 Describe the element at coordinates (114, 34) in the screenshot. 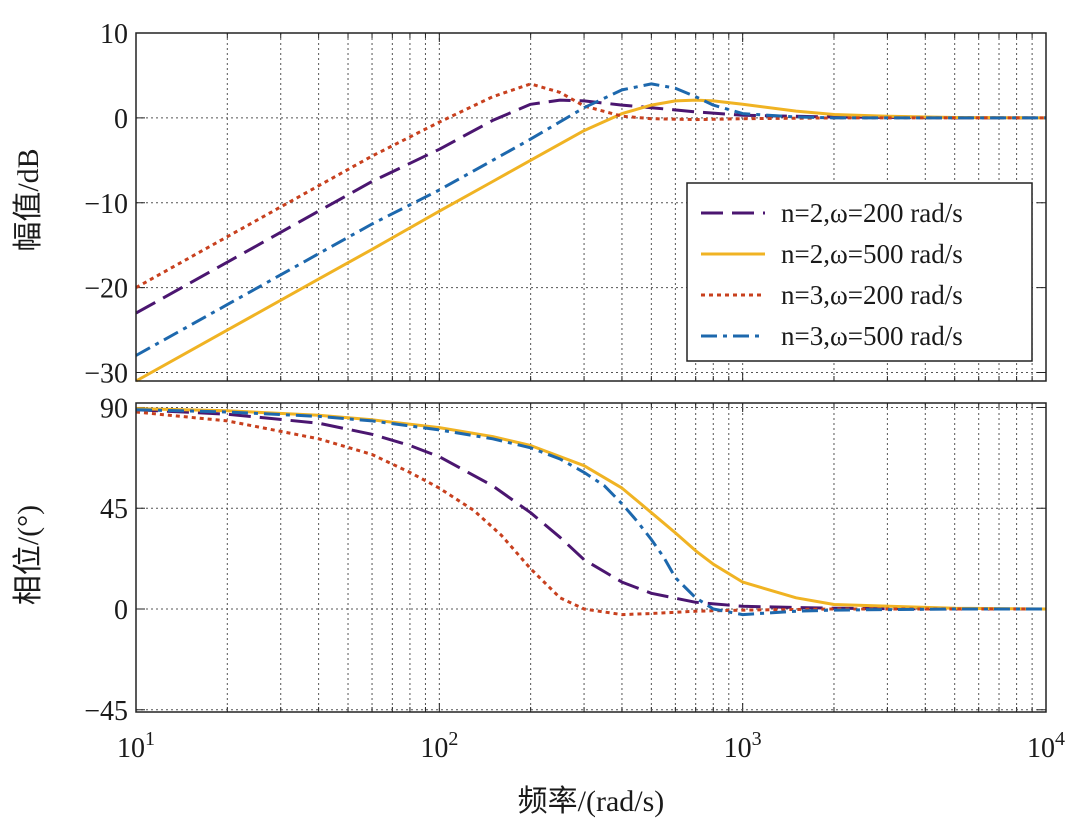

I see `magnitude-y-tick-label: 10` at that location.